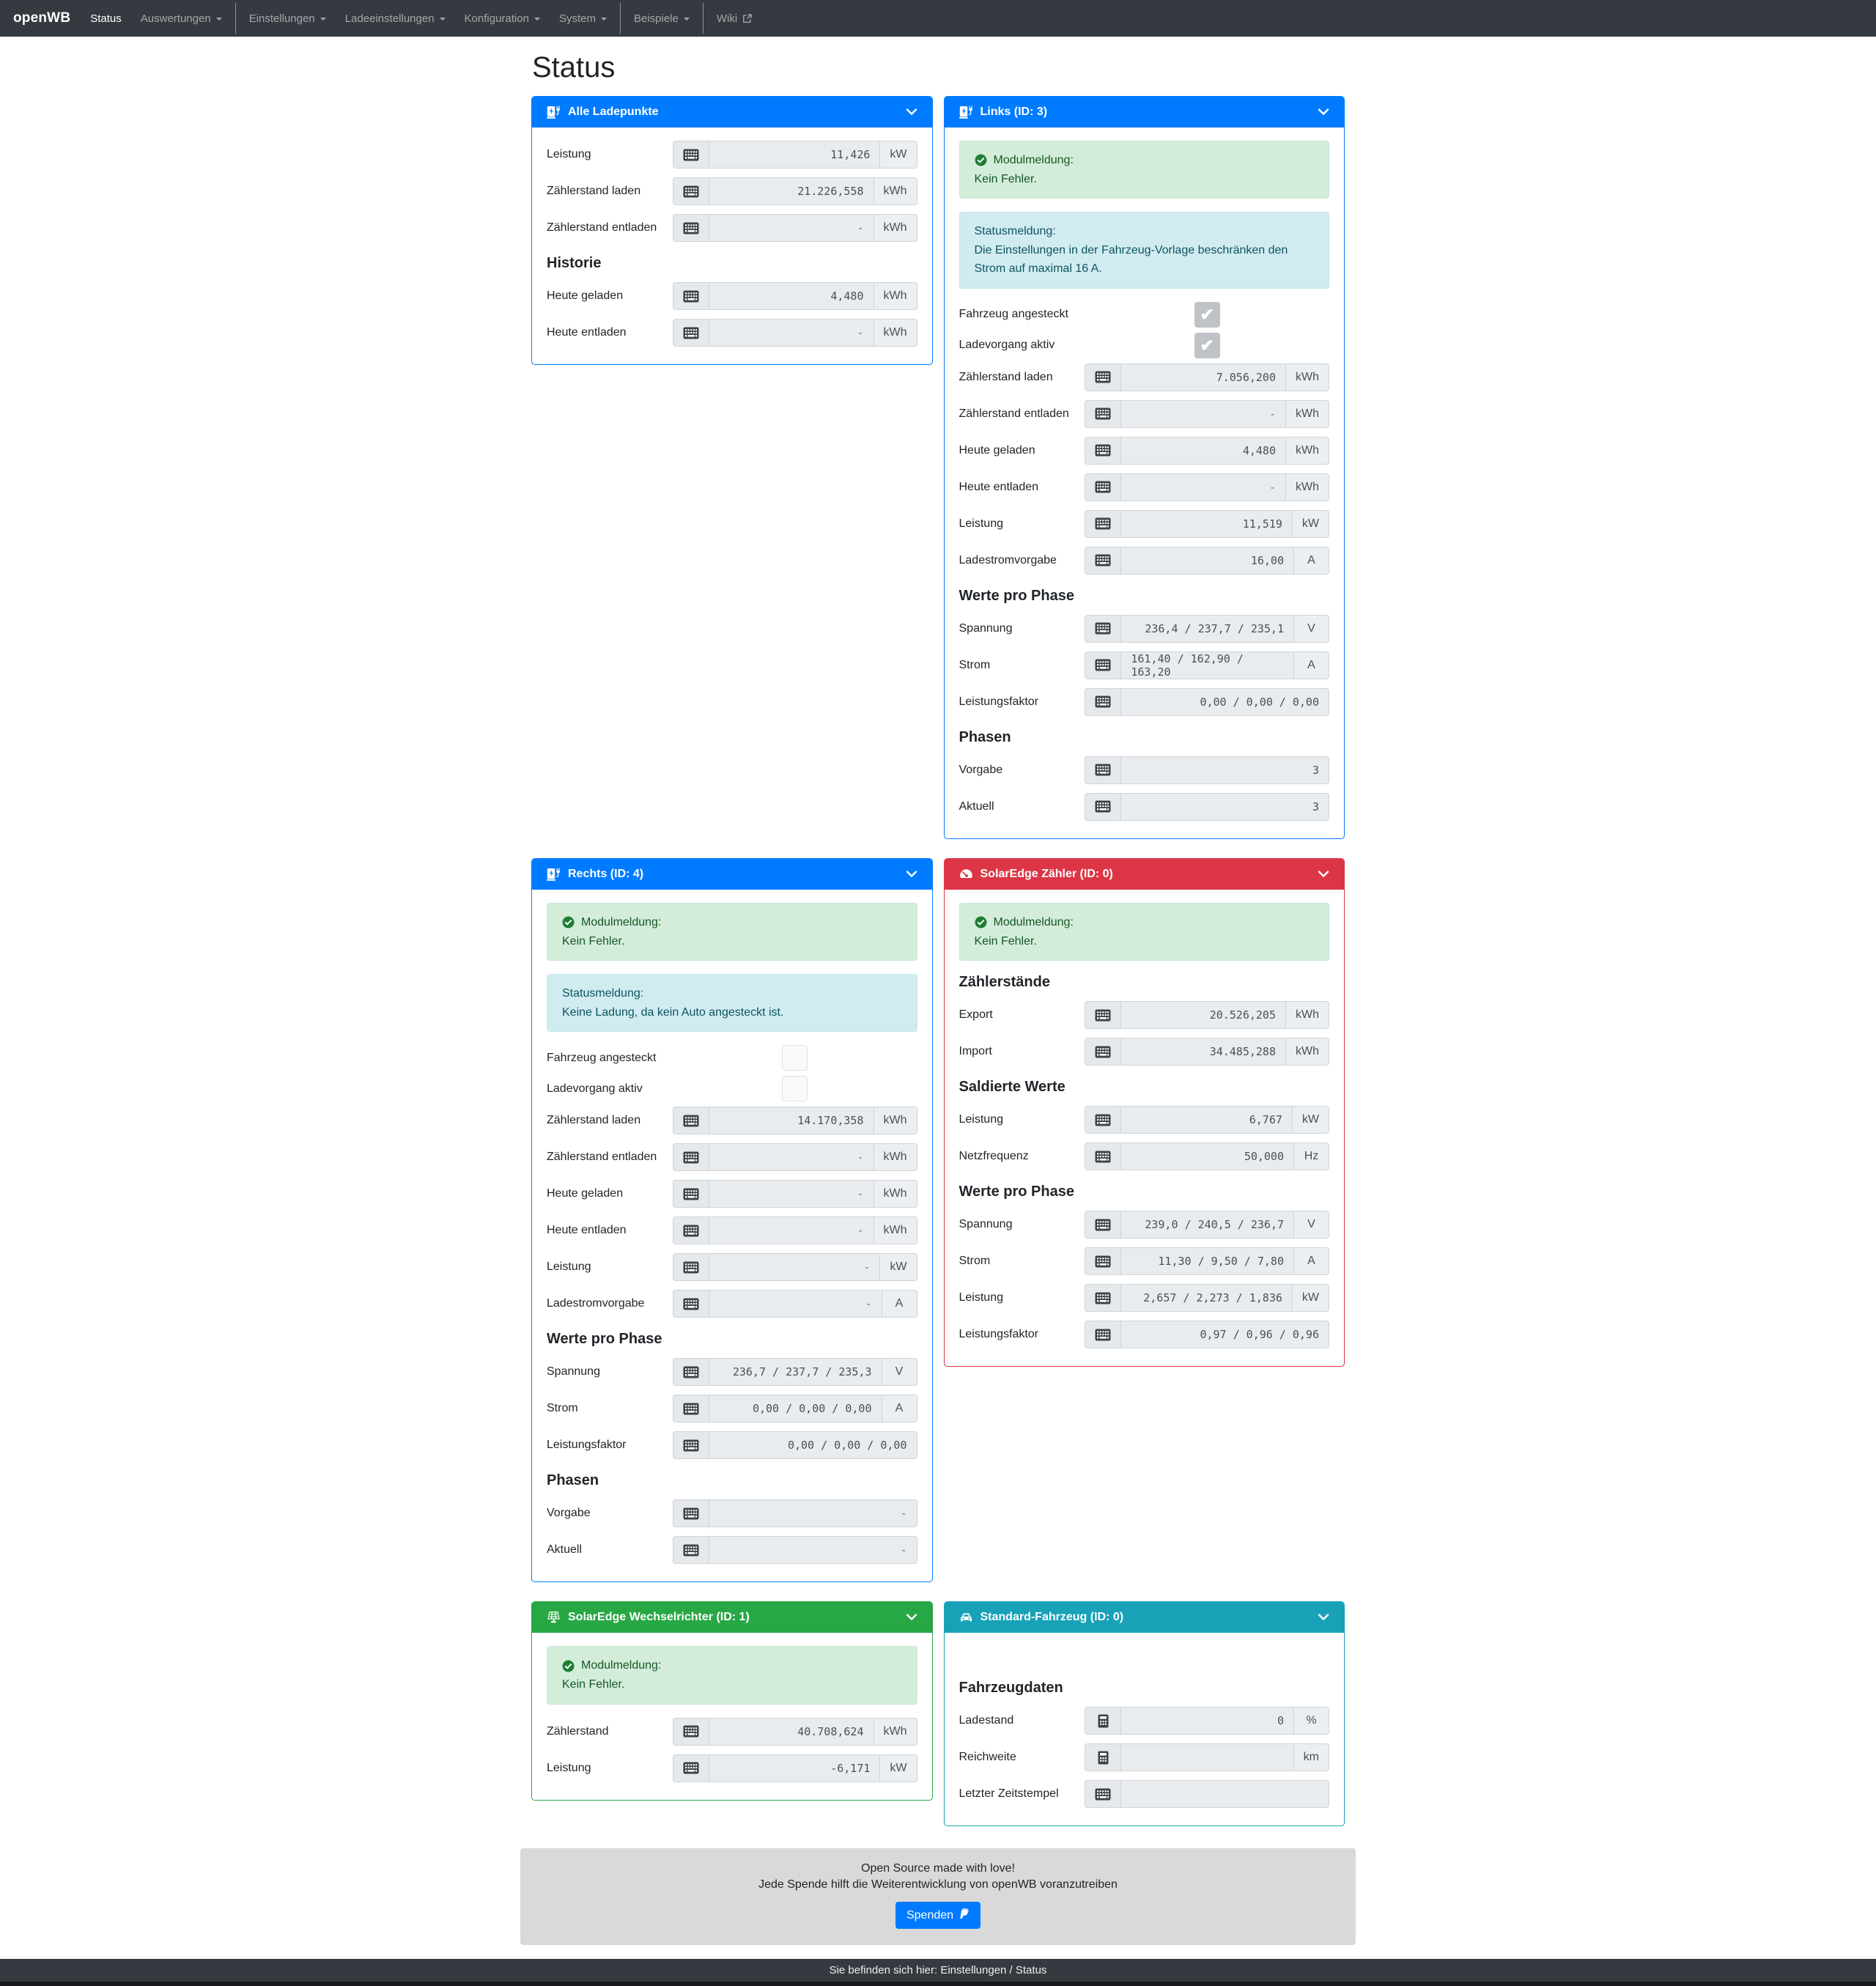 The width and height of the screenshot is (1876, 1986). Describe the element at coordinates (930, 1915) in the screenshot. I see `donate-button-label: Spenden` at that location.